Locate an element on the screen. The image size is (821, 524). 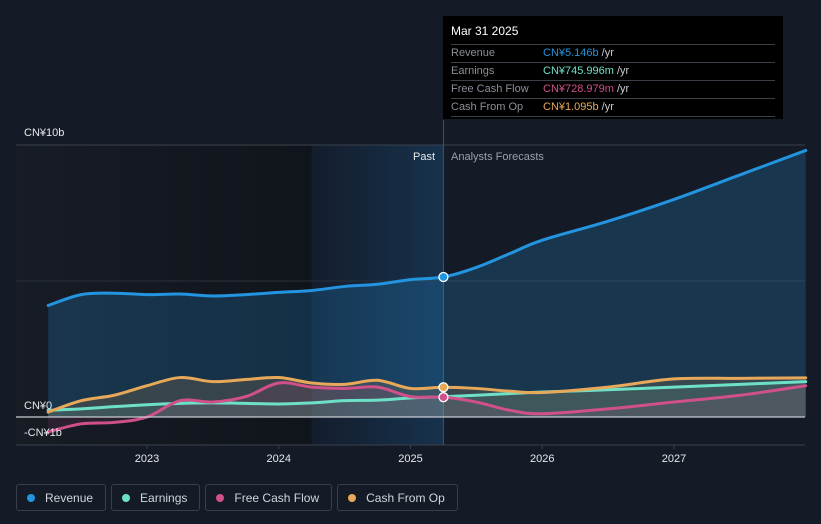
tooltip-label: Free Cash Flow is located at coordinates (490, 89).